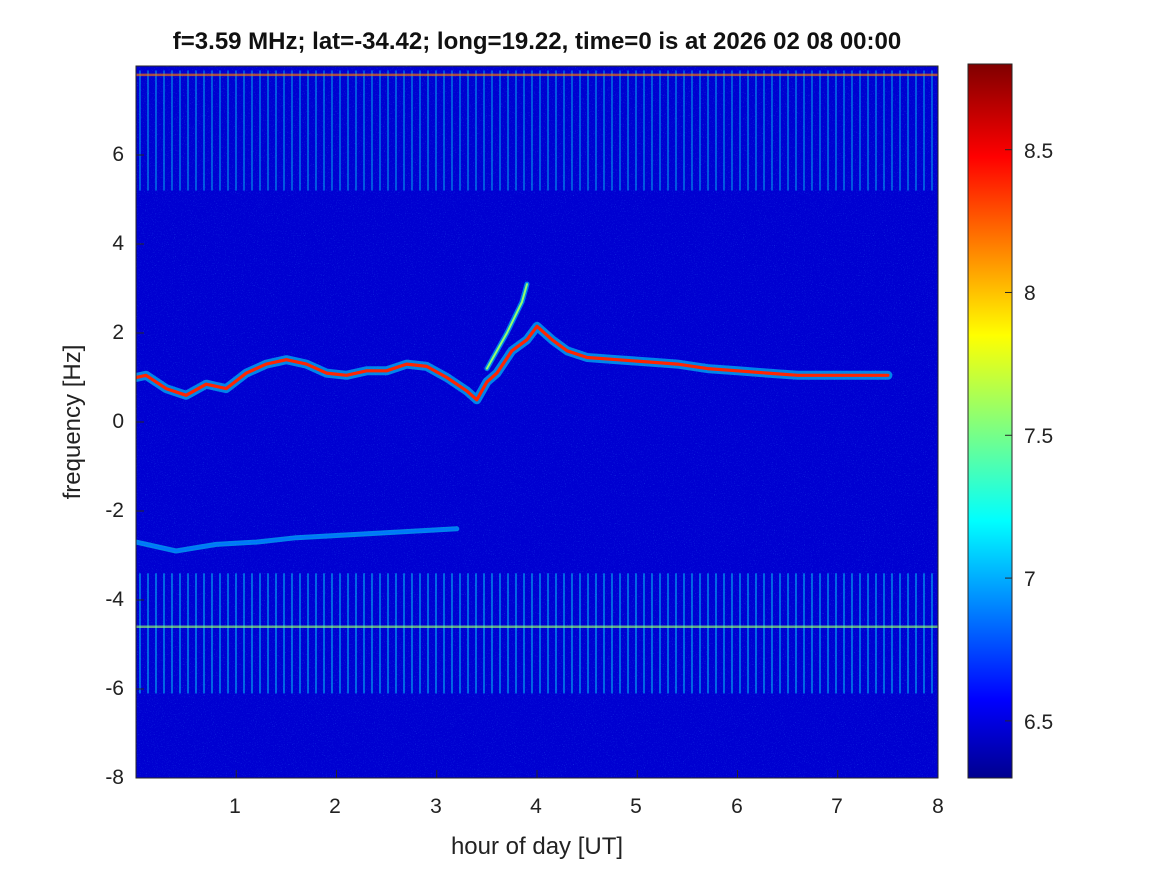 The height and width of the screenshot is (875, 1167). I want to click on y-tick-label: 6, so click(118, 154).